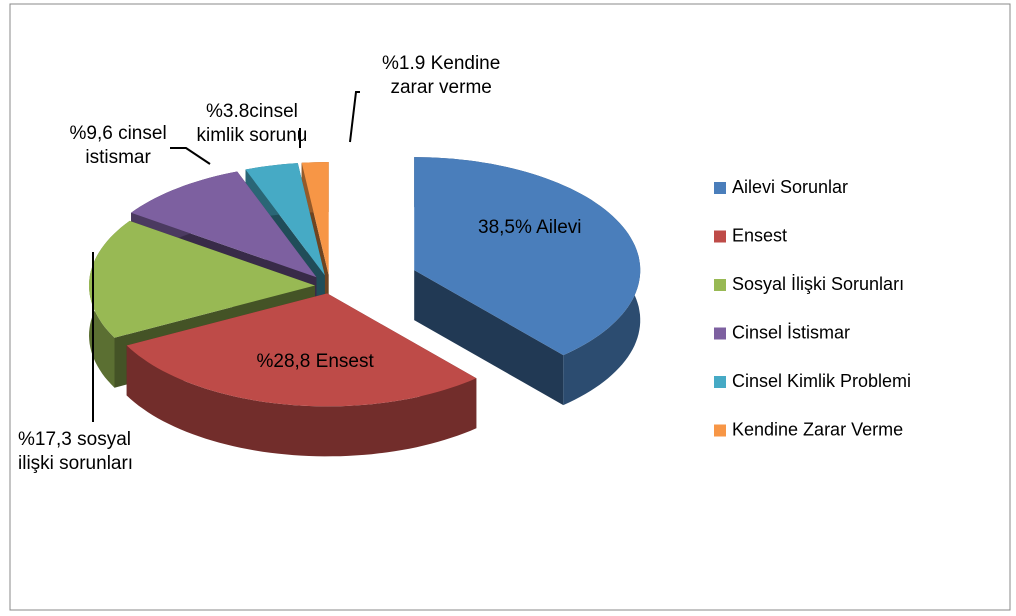  Describe the element at coordinates (441, 75) in the screenshot. I see `data-label: %1.9 Kendine zarar verme` at that location.